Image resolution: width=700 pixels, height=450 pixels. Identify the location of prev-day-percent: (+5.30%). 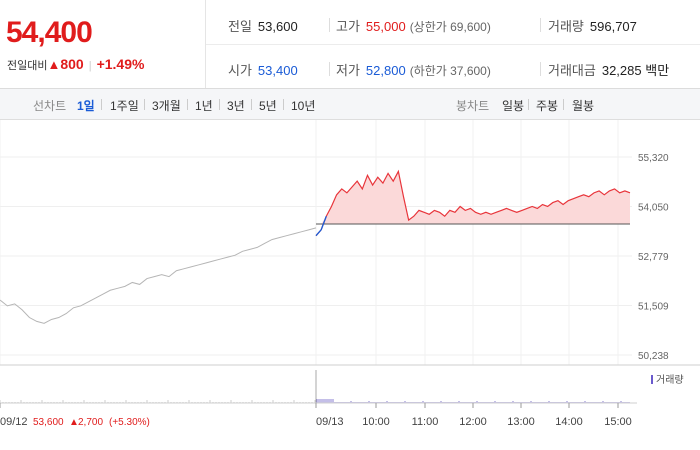
(129, 422).